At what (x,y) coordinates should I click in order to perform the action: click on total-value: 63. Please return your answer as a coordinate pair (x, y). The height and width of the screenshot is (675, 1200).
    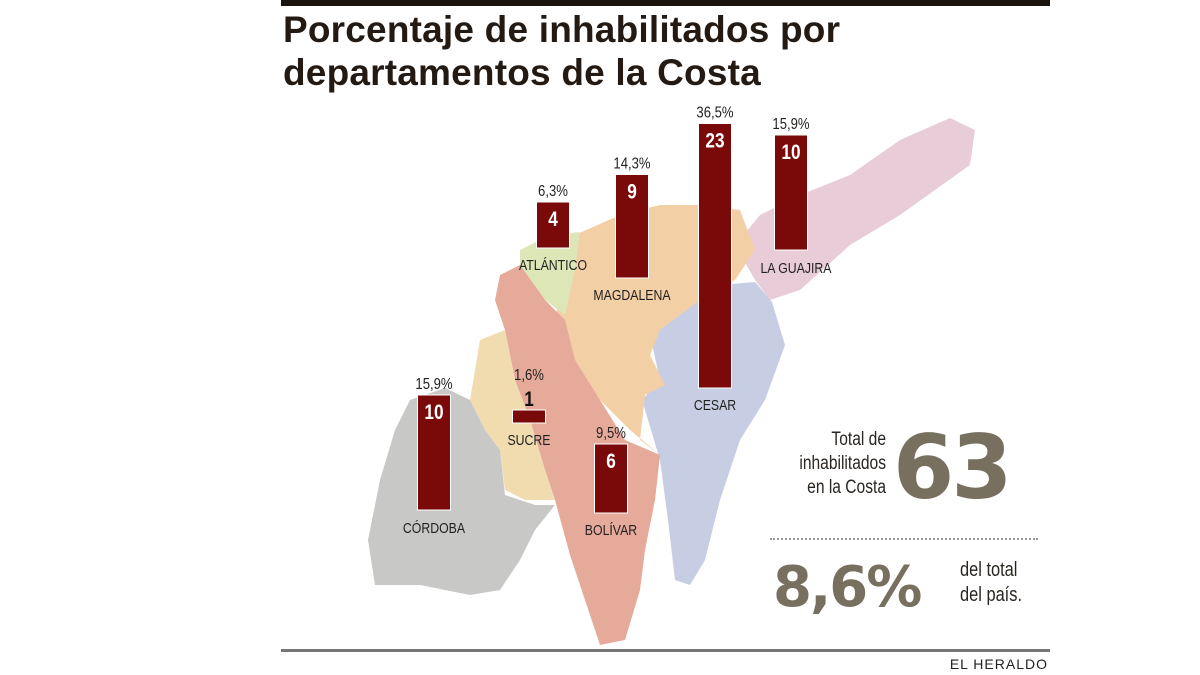
    Looking at the image, I should click on (952, 467).